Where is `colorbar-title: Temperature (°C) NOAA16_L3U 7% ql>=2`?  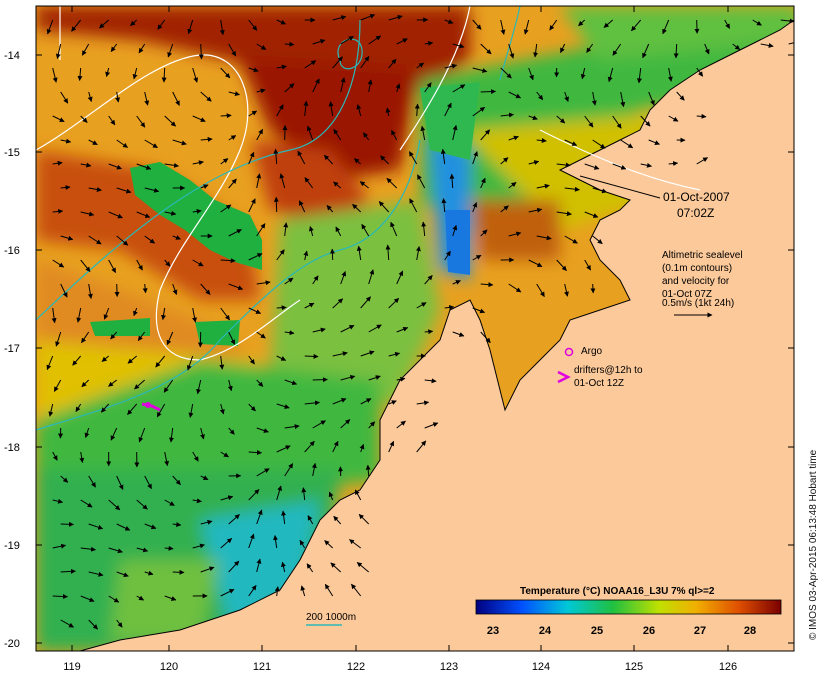 colorbar-title: Temperature (°C) NOAA16_L3U 7% ql>=2 is located at coordinates (617, 591).